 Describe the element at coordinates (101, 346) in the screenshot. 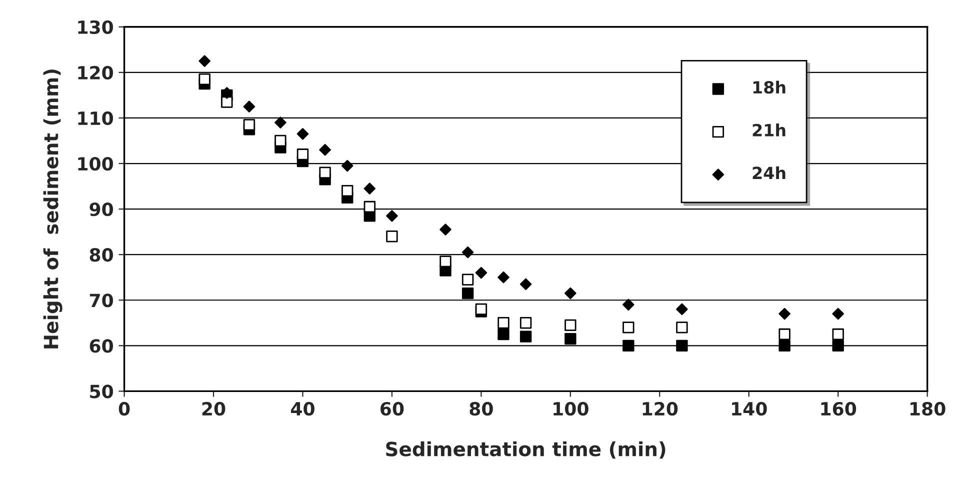

I see `y-tick-label: 60` at that location.